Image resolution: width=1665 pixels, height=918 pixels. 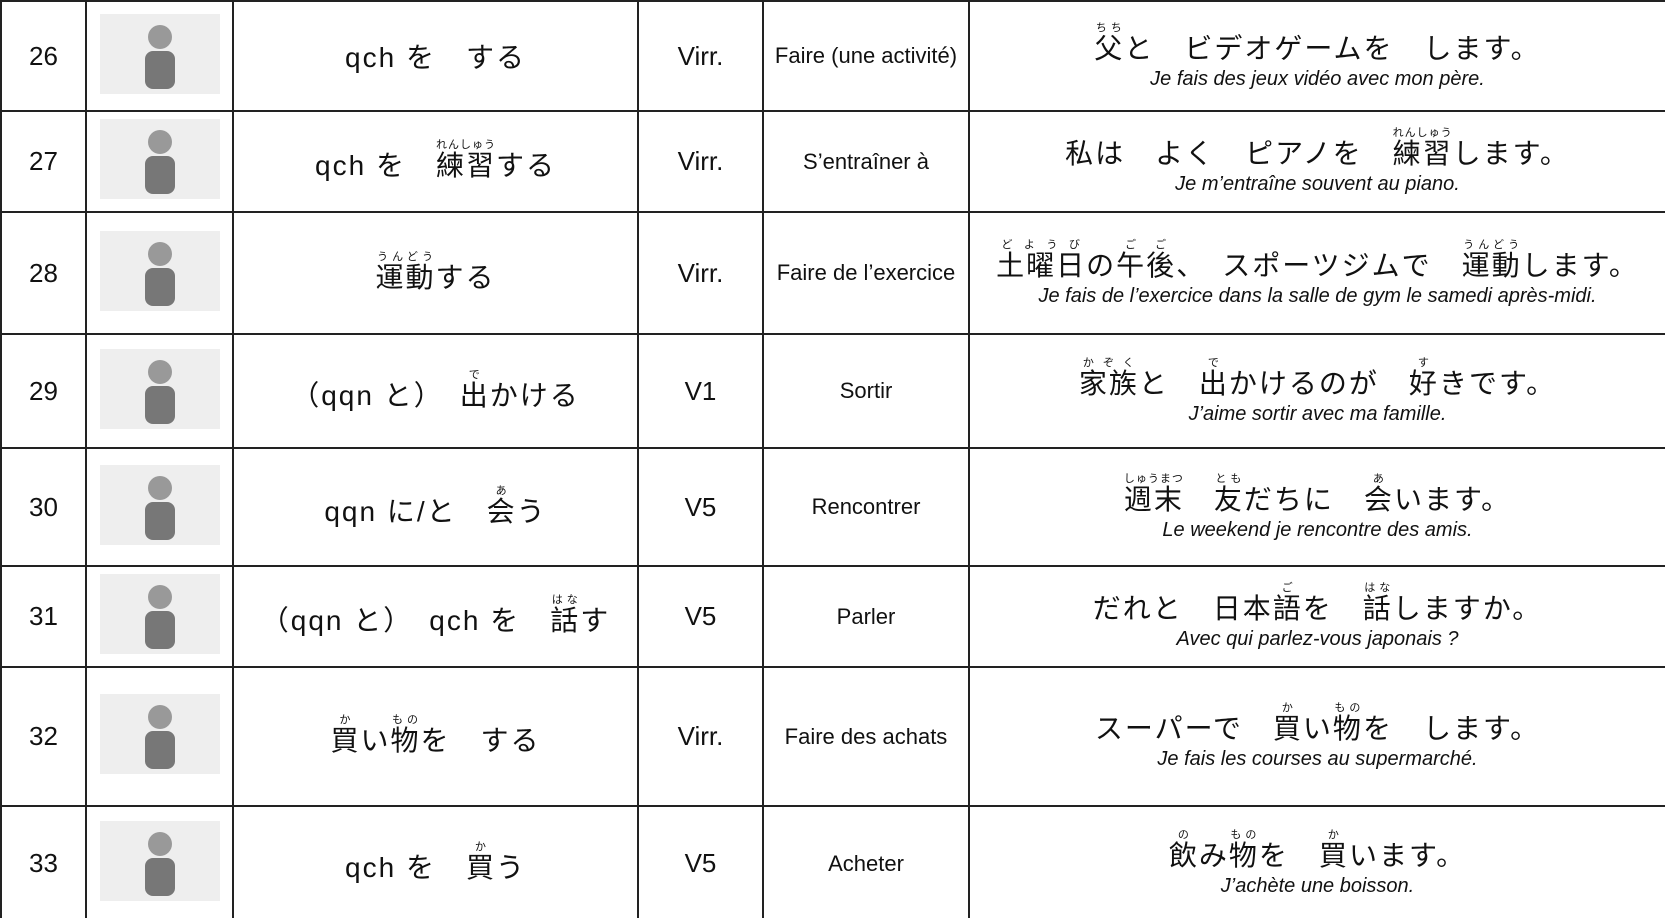 What do you see at coordinates (866, 616) in the screenshot?
I see `meaning: Parler` at bounding box center [866, 616].